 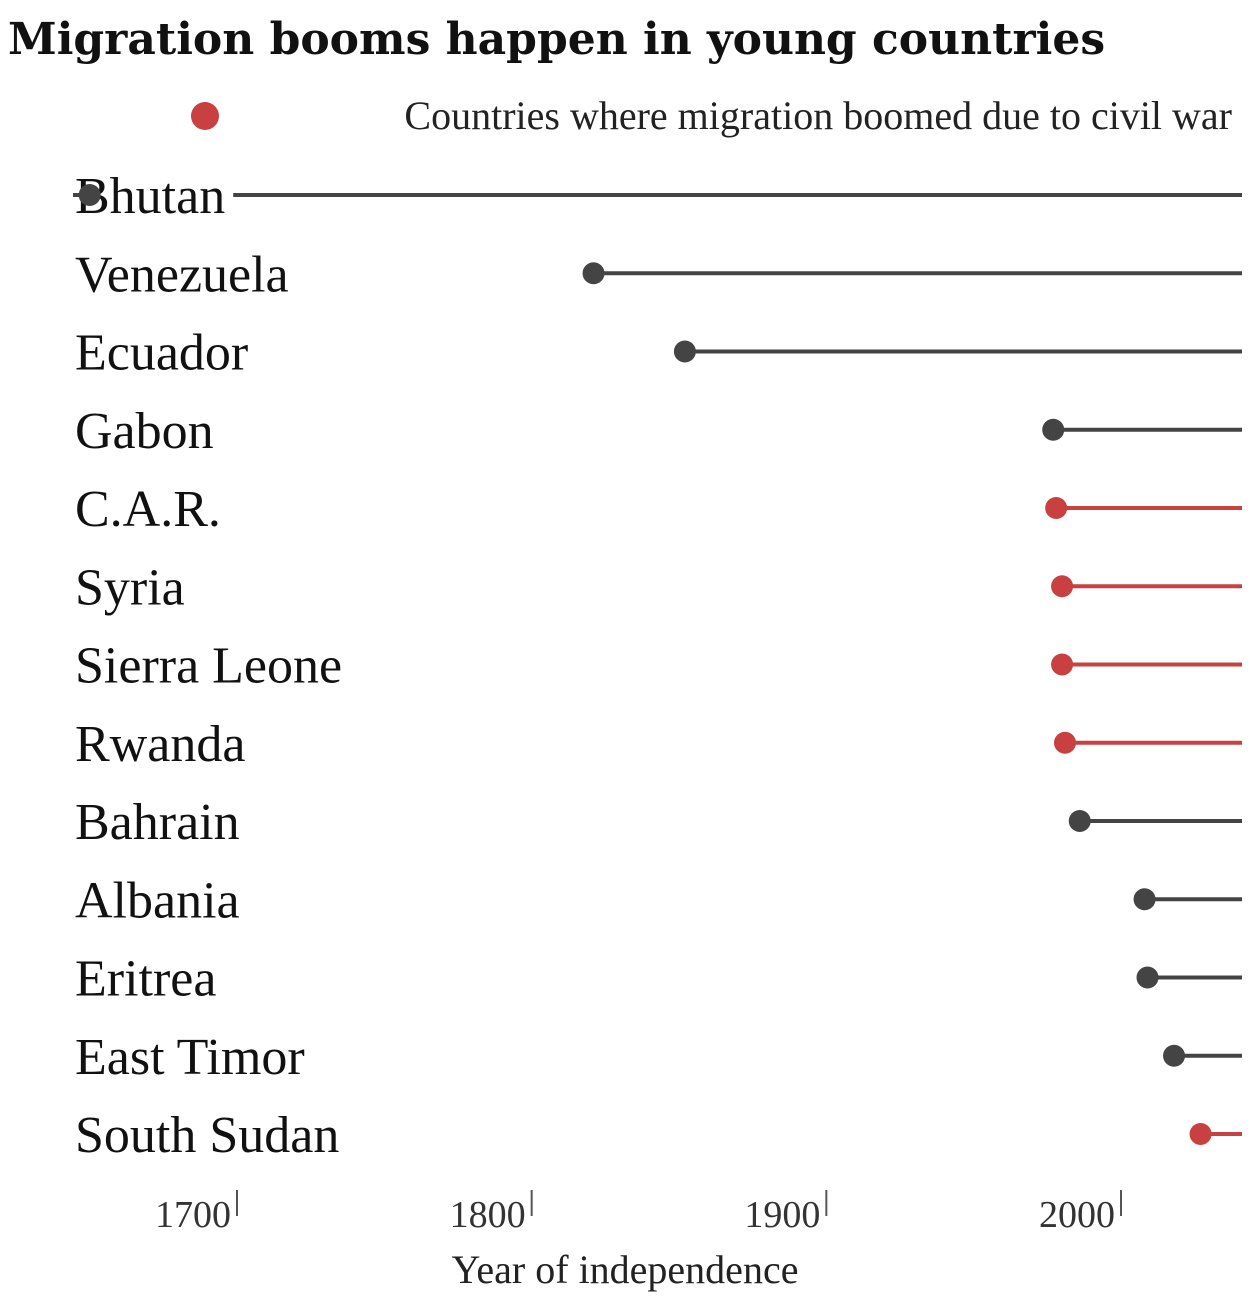 I want to click on category-label: Bahrain, so click(x=157, y=822).